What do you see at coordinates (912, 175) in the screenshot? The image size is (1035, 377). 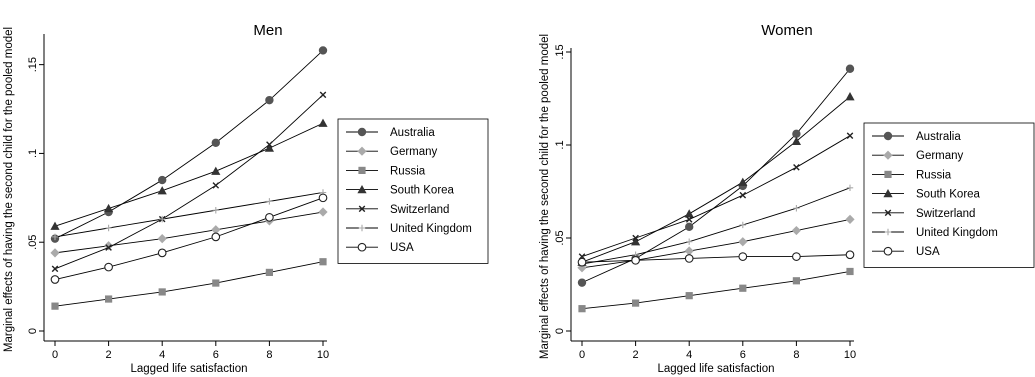 I see `legend-entry: Russia` at bounding box center [912, 175].